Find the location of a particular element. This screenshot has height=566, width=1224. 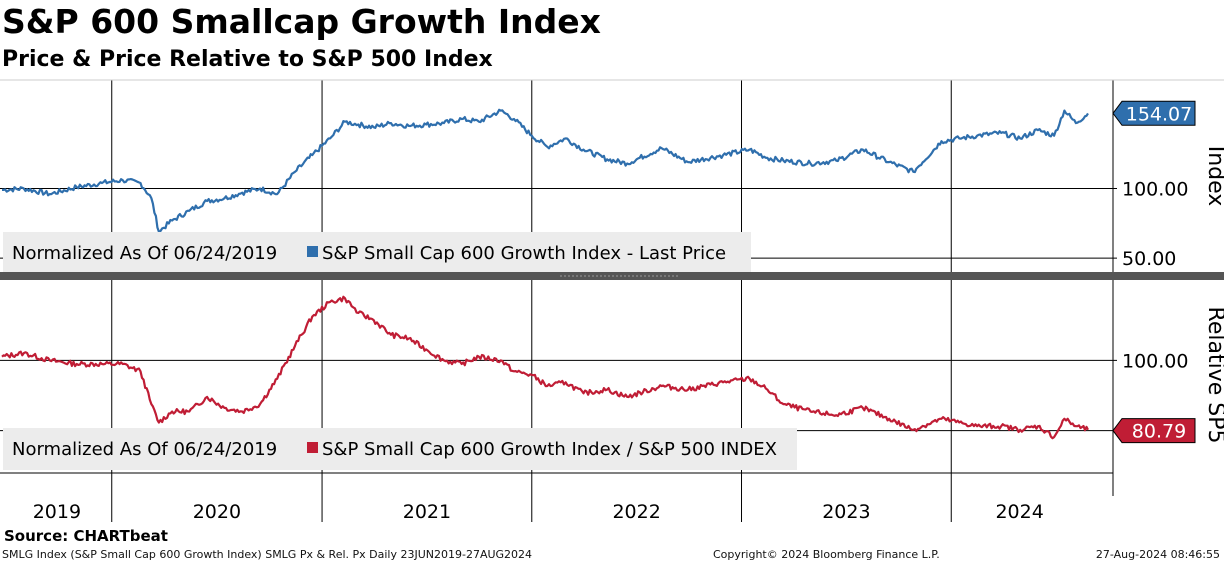

price-y-tick-label: 100.00 is located at coordinates (1155, 190).